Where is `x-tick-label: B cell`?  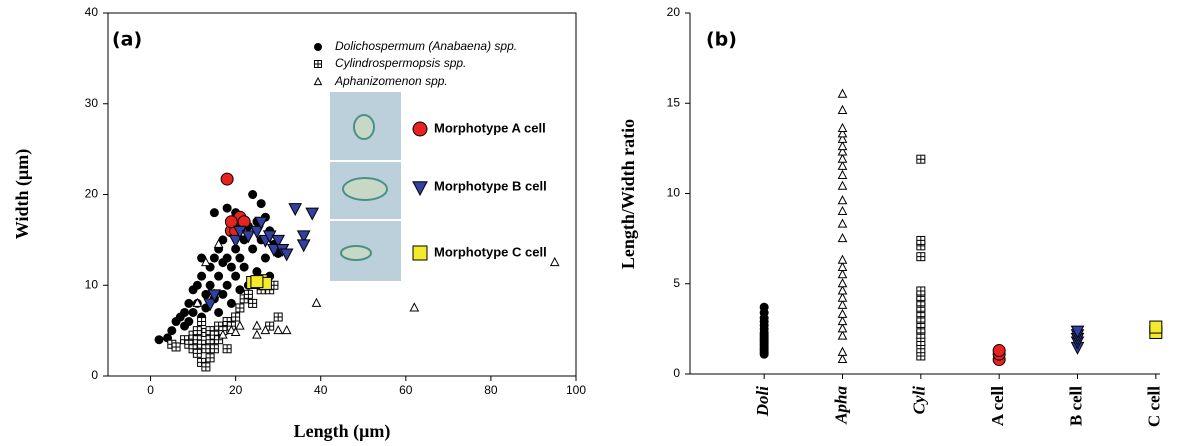 x-tick-label: B cell is located at coordinates (1075, 406).